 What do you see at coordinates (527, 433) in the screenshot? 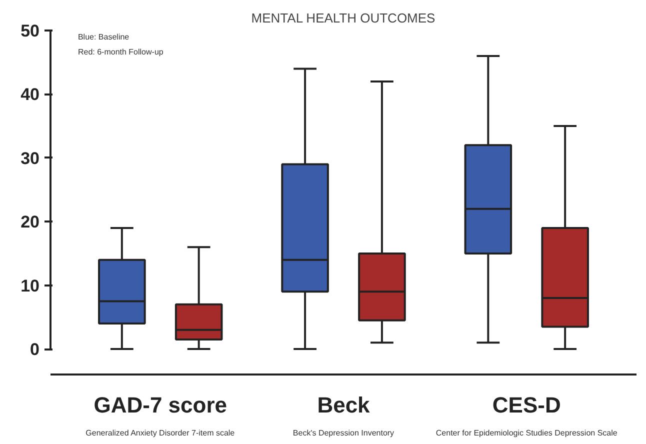
I see `text: Center for Epidemiologic Studies Depression Scale` at bounding box center [527, 433].